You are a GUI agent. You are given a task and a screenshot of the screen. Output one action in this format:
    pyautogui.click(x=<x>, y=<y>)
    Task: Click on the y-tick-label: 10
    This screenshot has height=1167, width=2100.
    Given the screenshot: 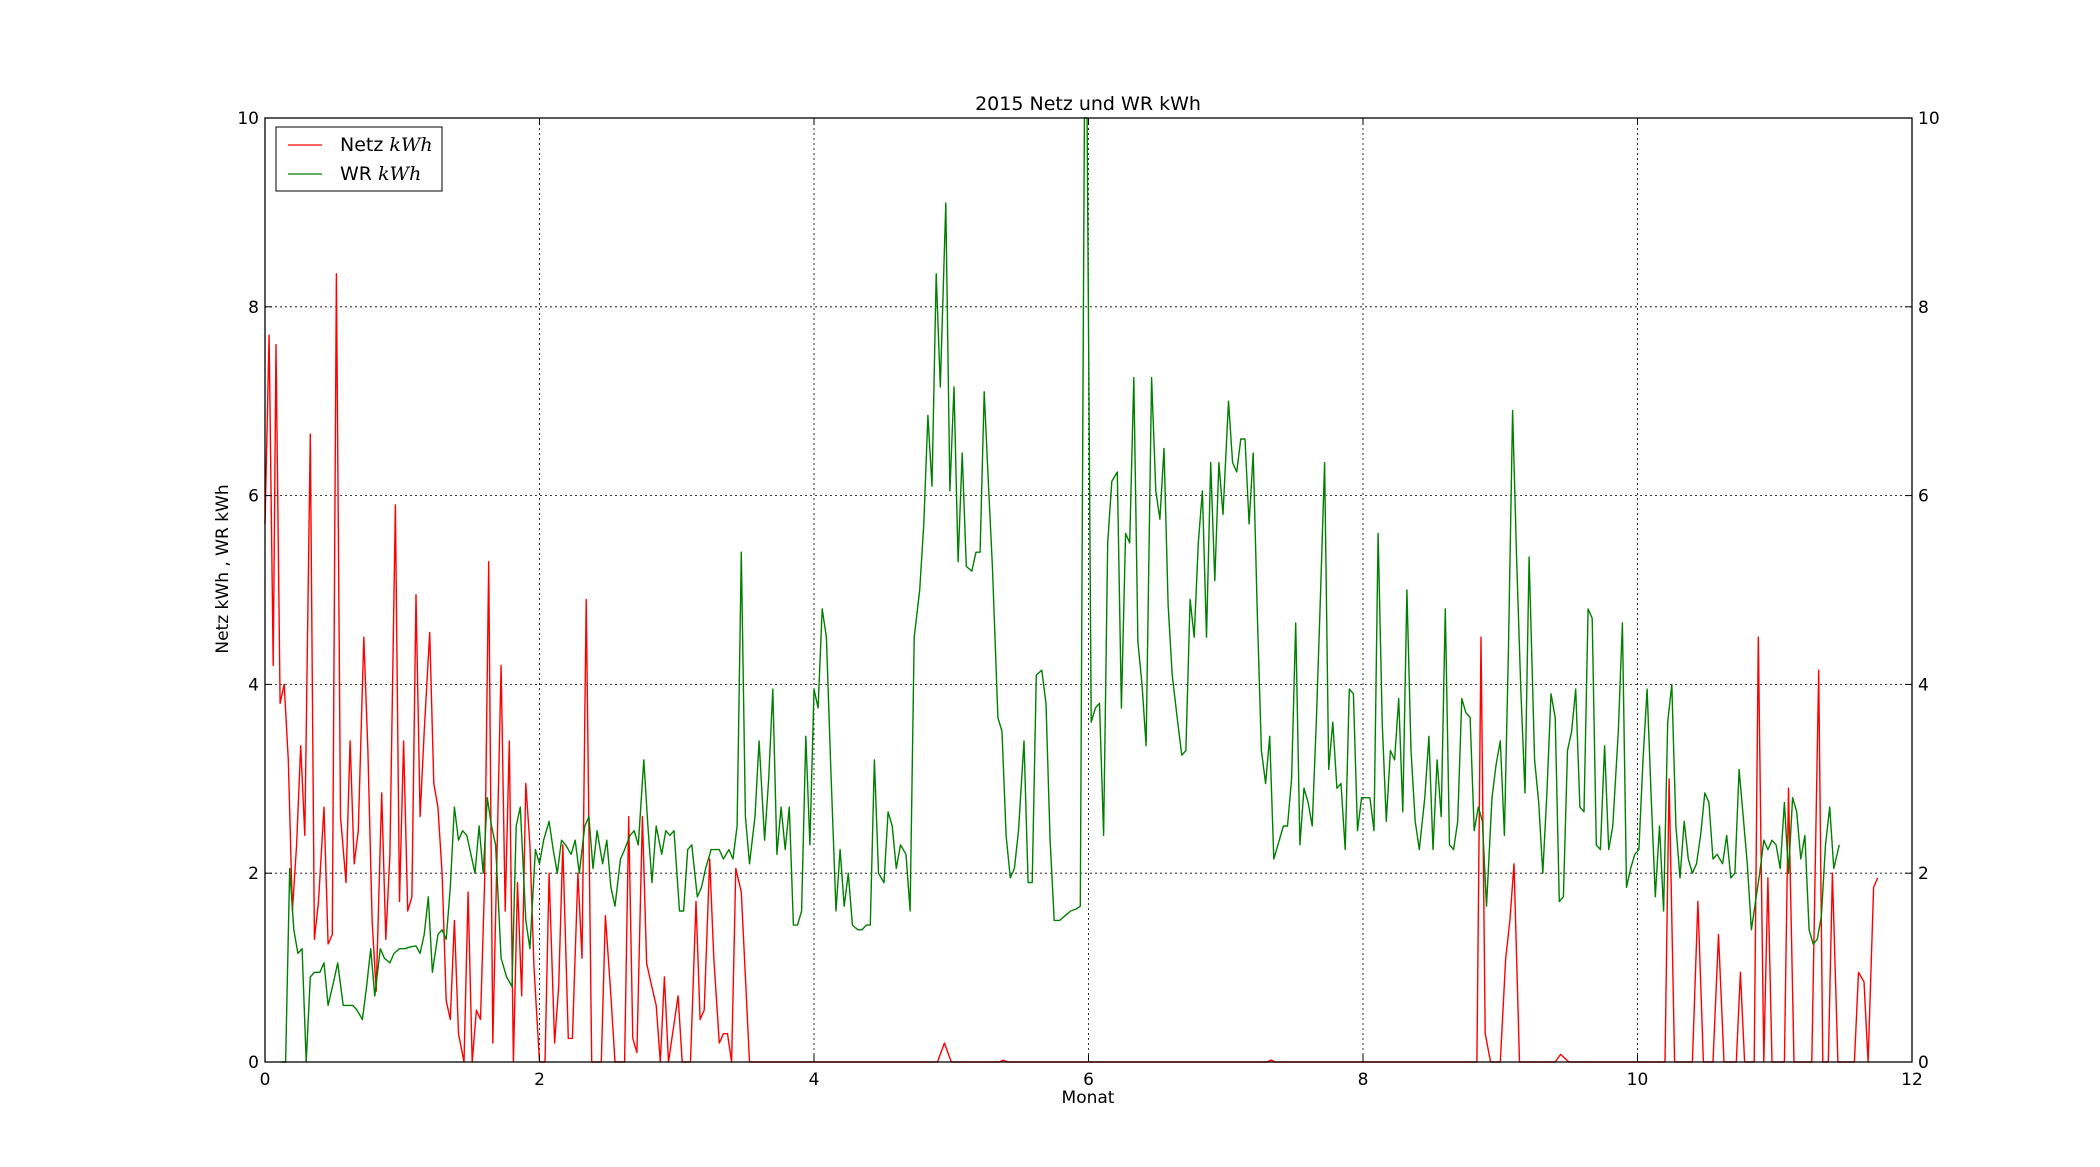 What is the action you would take?
    pyautogui.click(x=248, y=119)
    